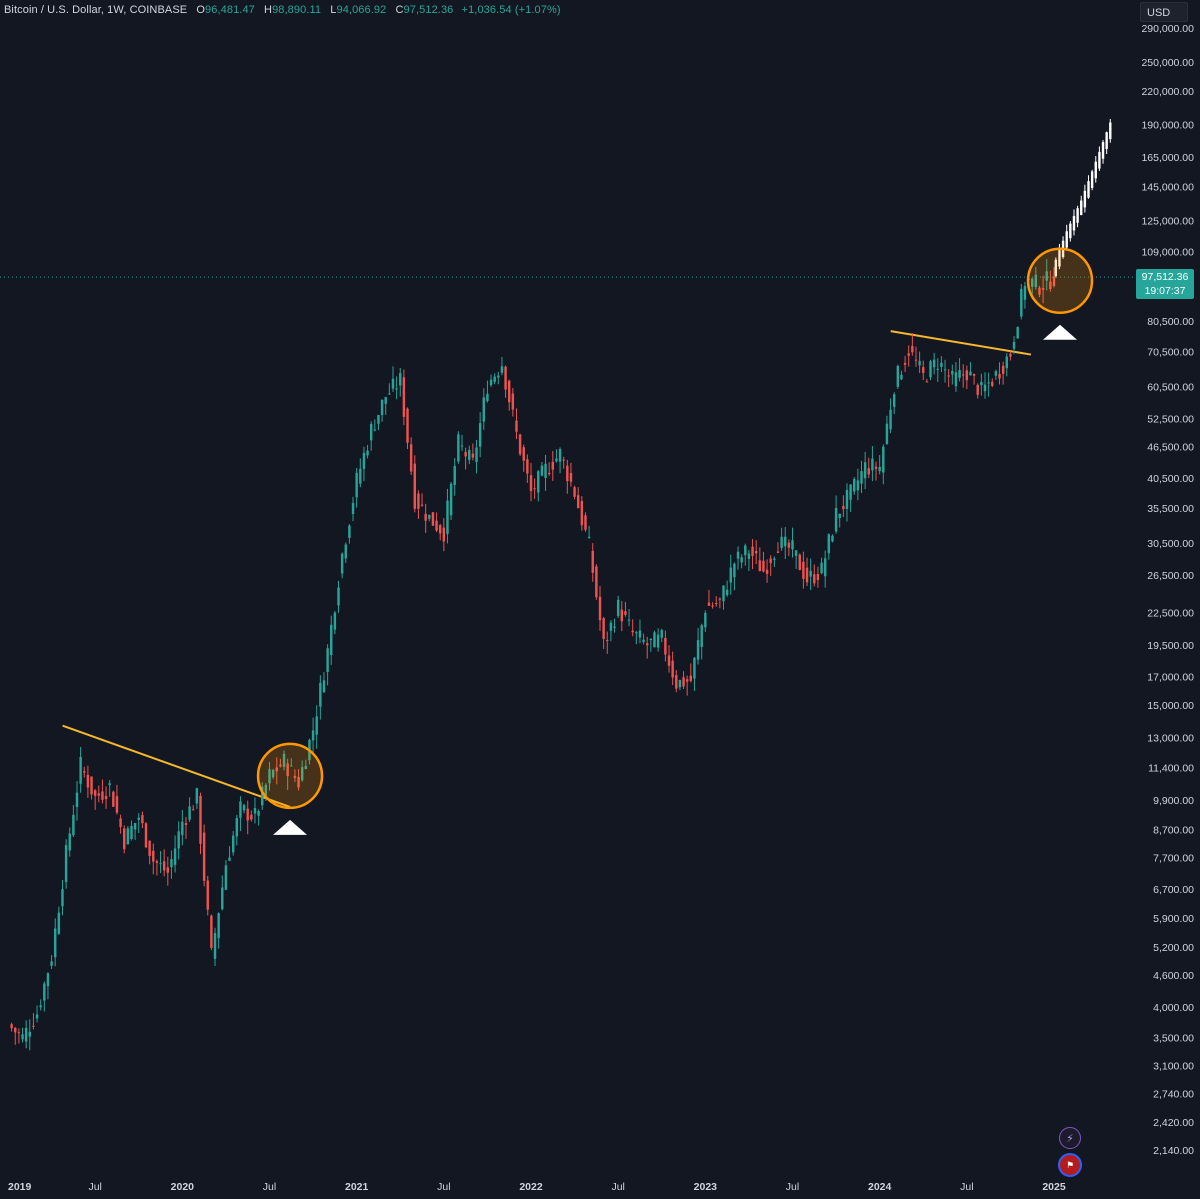  What do you see at coordinates (961, 343) in the screenshot?
I see `trendline` at bounding box center [961, 343].